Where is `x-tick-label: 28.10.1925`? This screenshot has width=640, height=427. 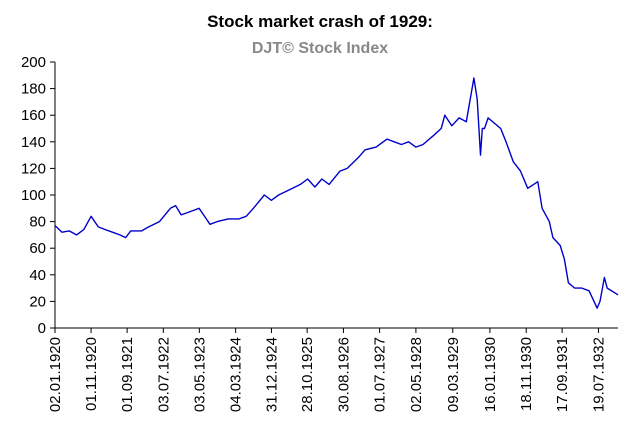 x-tick-label: 28.10.1925 is located at coordinates (307, 374).